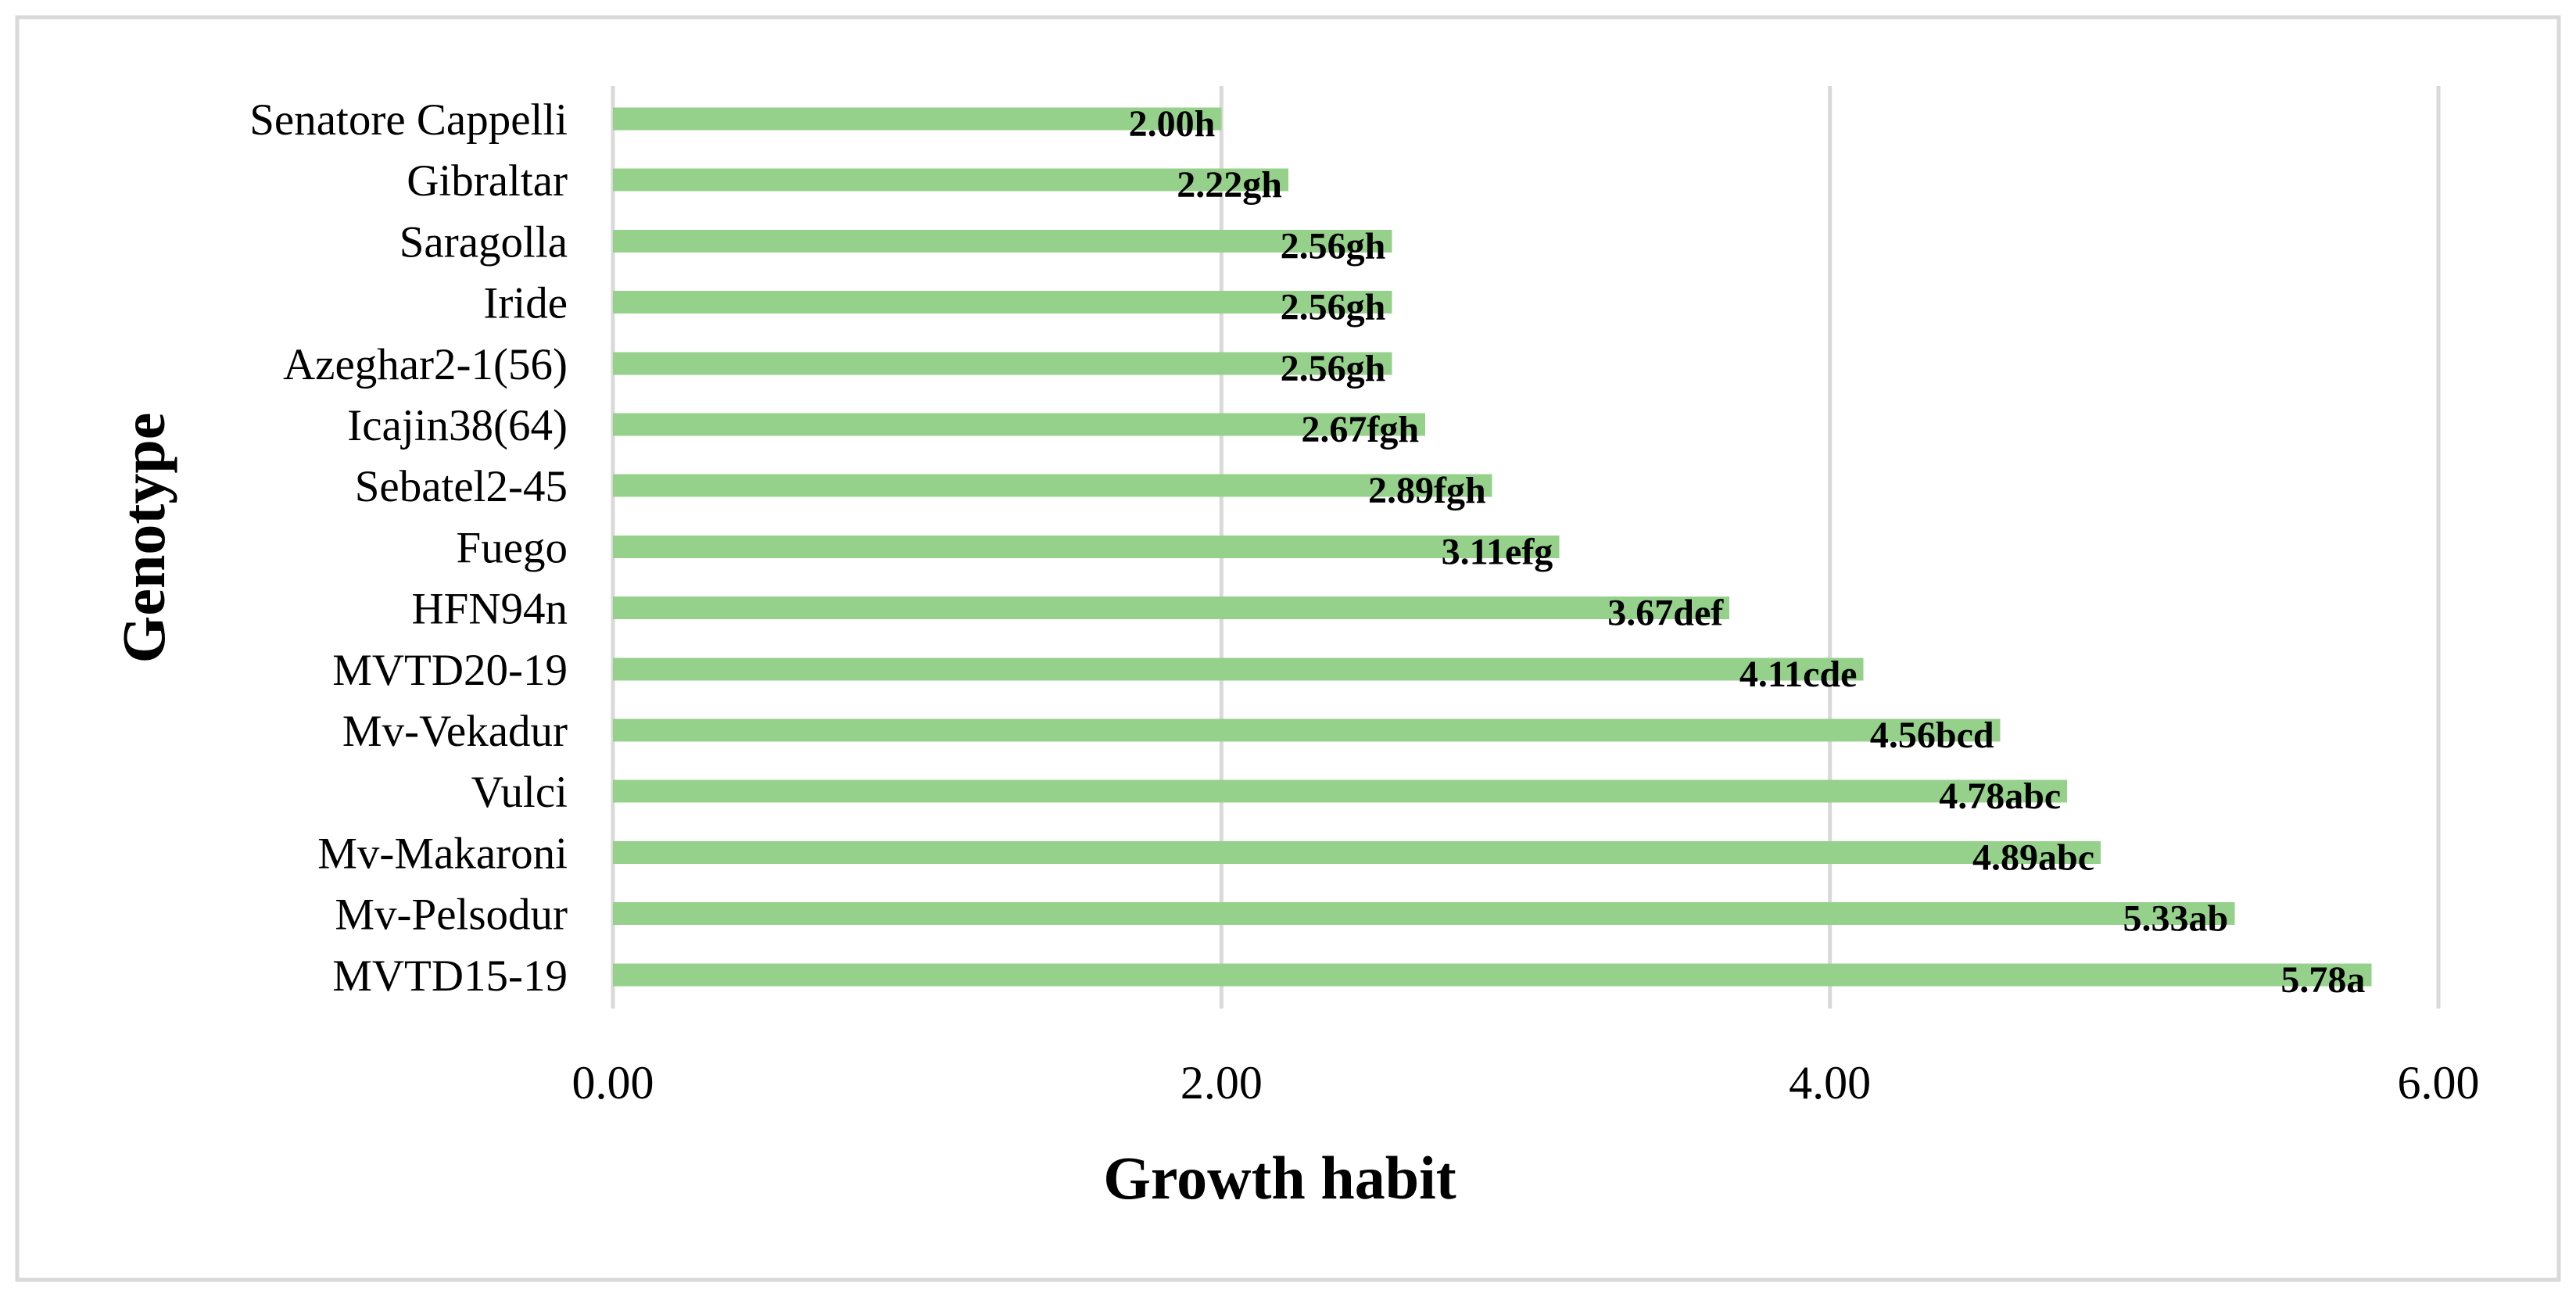 Image resolution: width=2576 pixels, height=1297 pixels. What do you see at coordinates (425, 364) in the screenshot?
I see `category-label-azeghar2-1-56: Azeghar2-1(56)` at bounding box center [425, 364].